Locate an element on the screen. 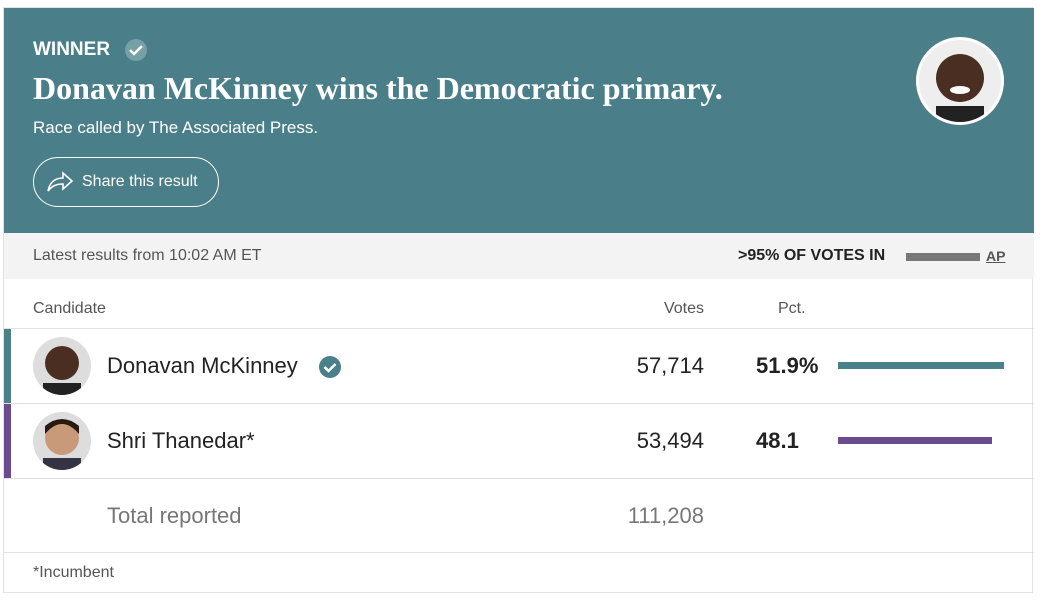  column-header: Votes is located at coordinates (683, 308).